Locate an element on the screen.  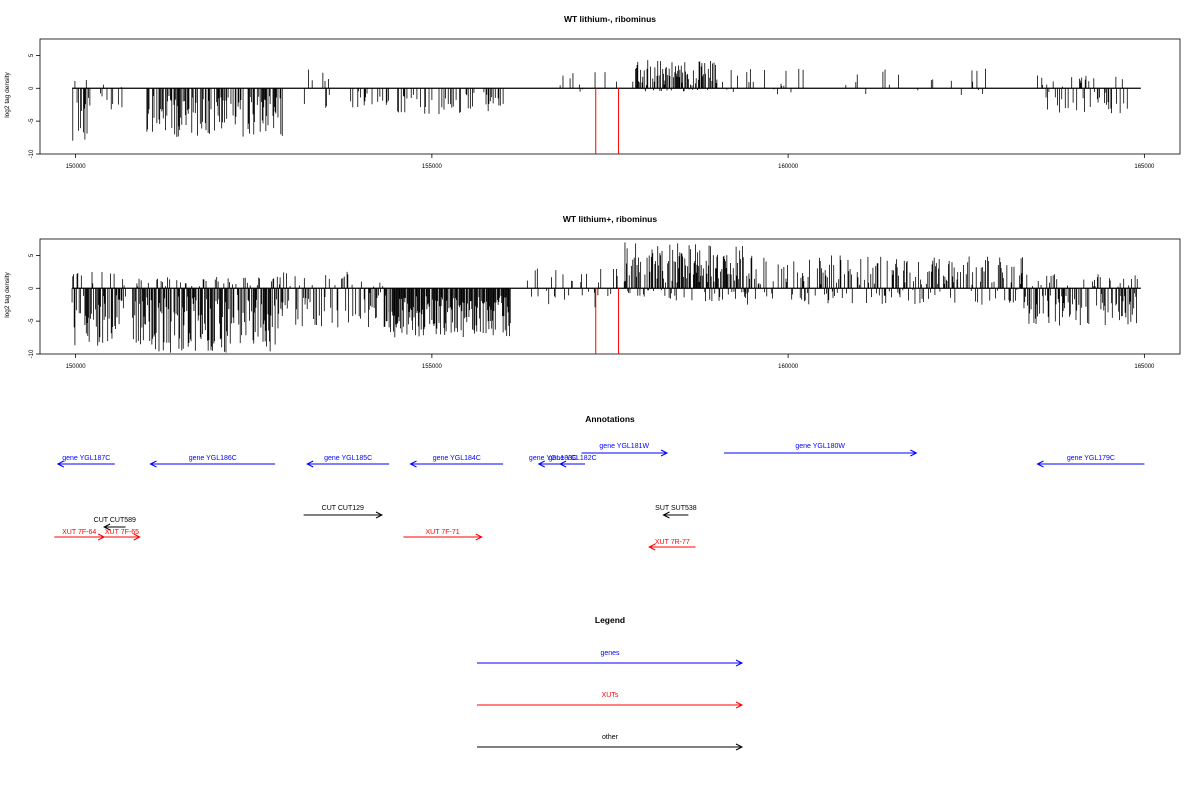
feature-label: gene YGL186C is located at coordinates (213, 458).